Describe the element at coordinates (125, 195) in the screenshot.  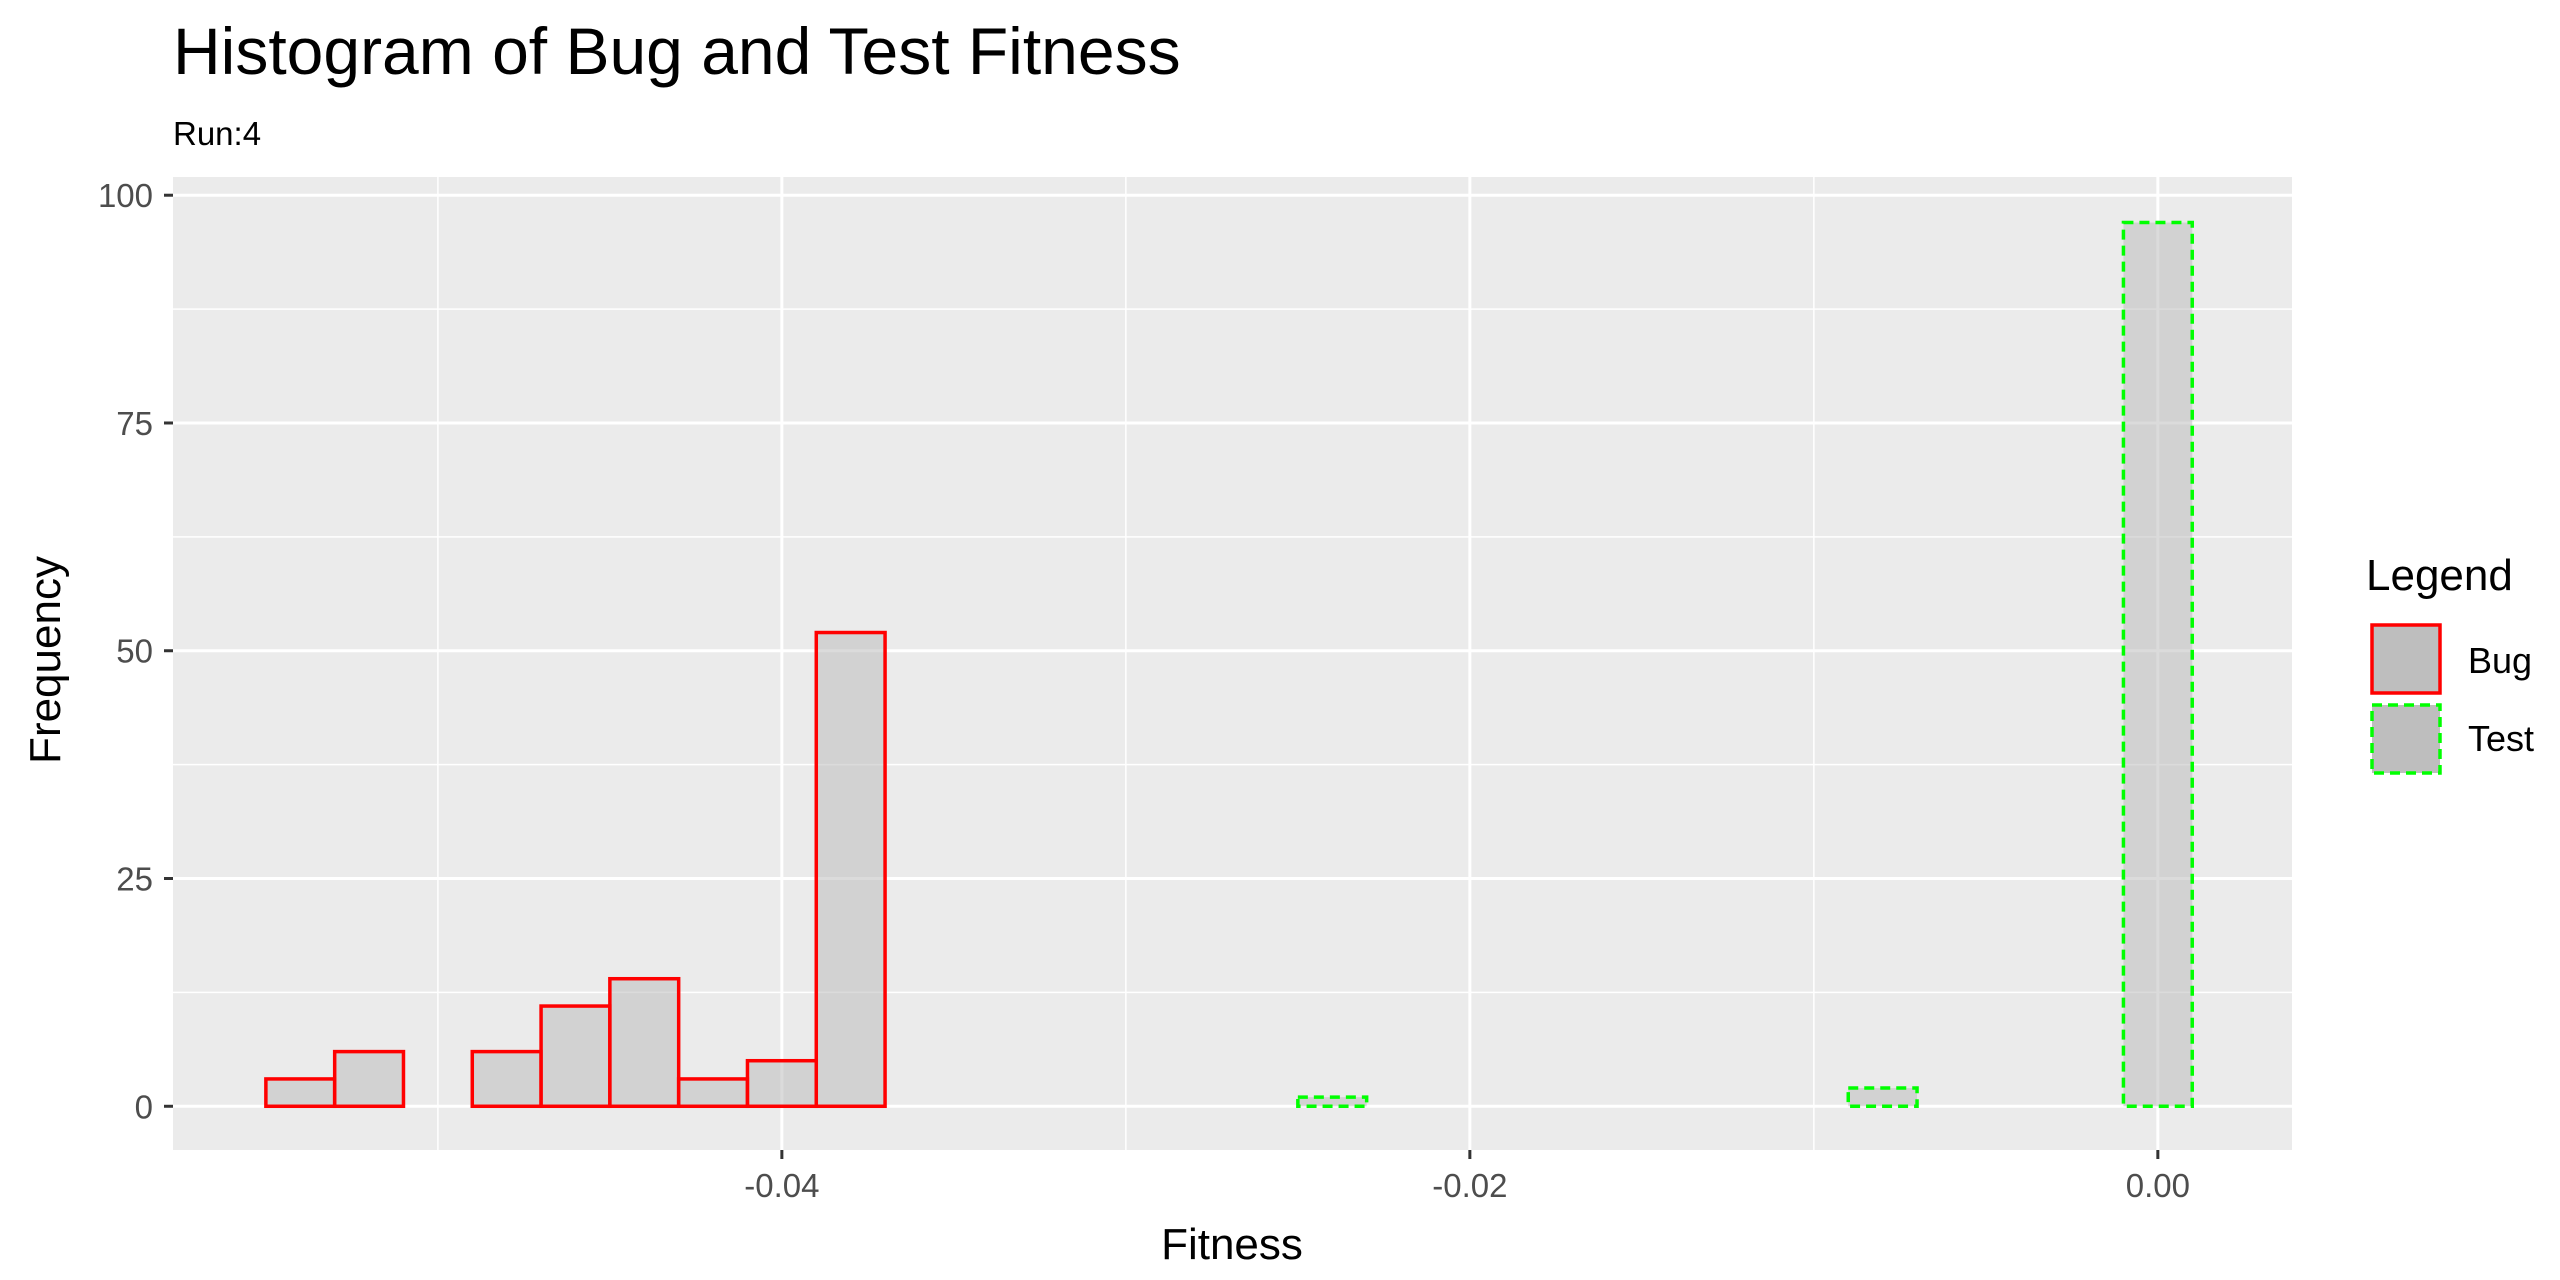
I see `y-tick-label: 100` at that location.